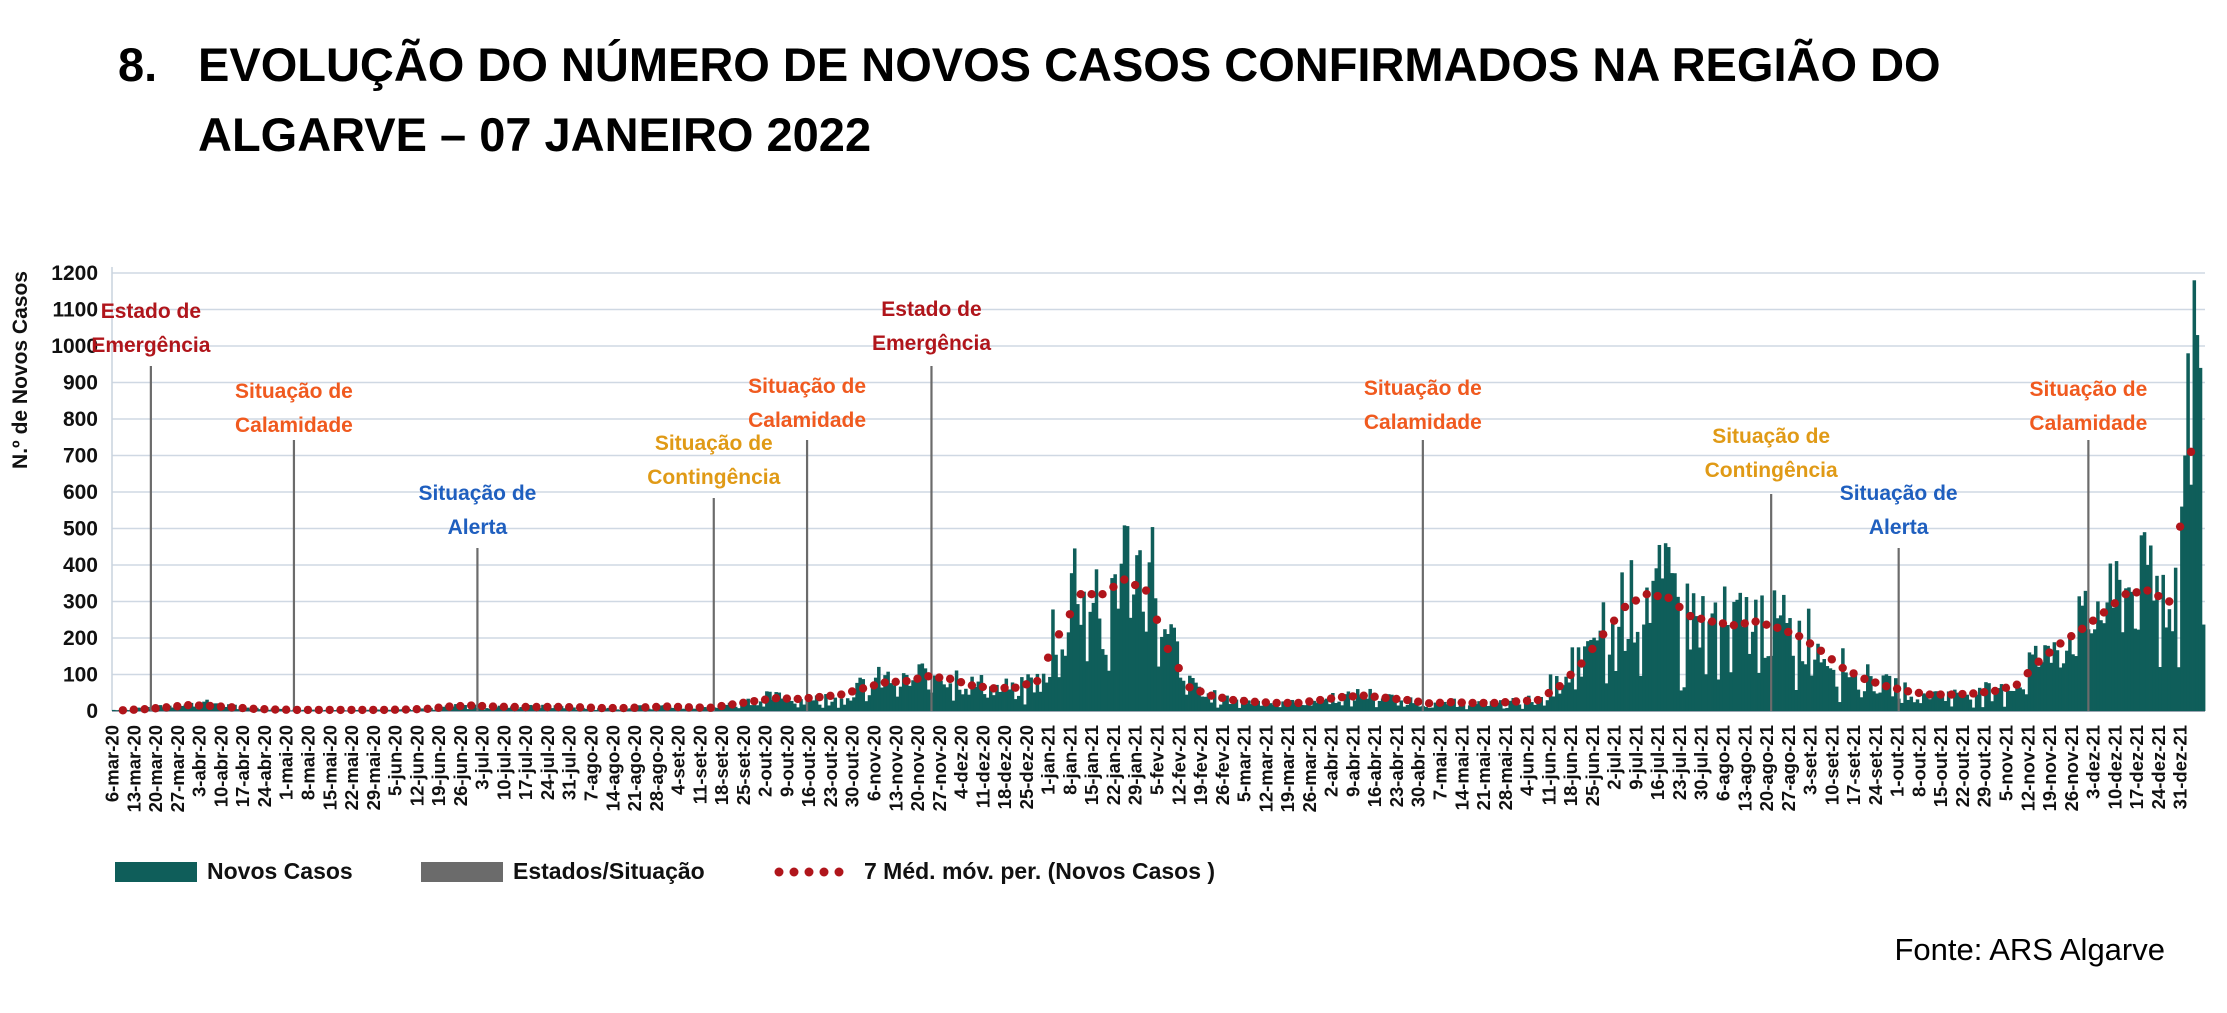  What do you see at coordinates (1157, 760) in the screenshot?
I see `x-tick-label: 5-fev-21` at bounding box center [1157, 760].